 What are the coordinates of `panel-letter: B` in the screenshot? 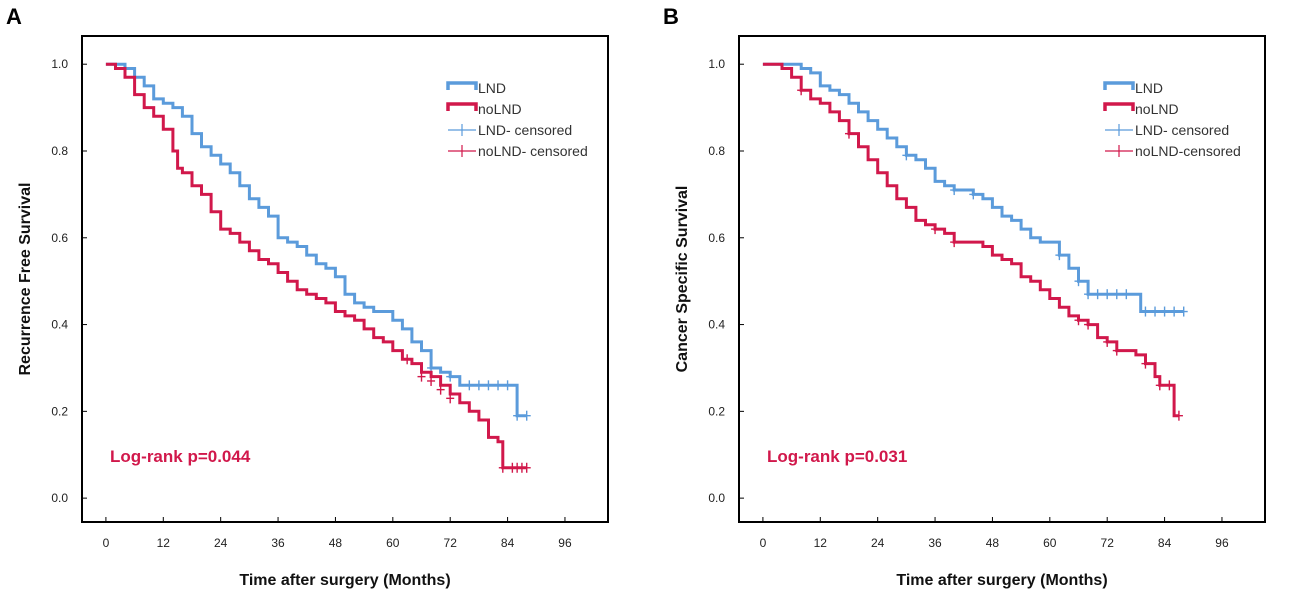 It's located at (671, 16).